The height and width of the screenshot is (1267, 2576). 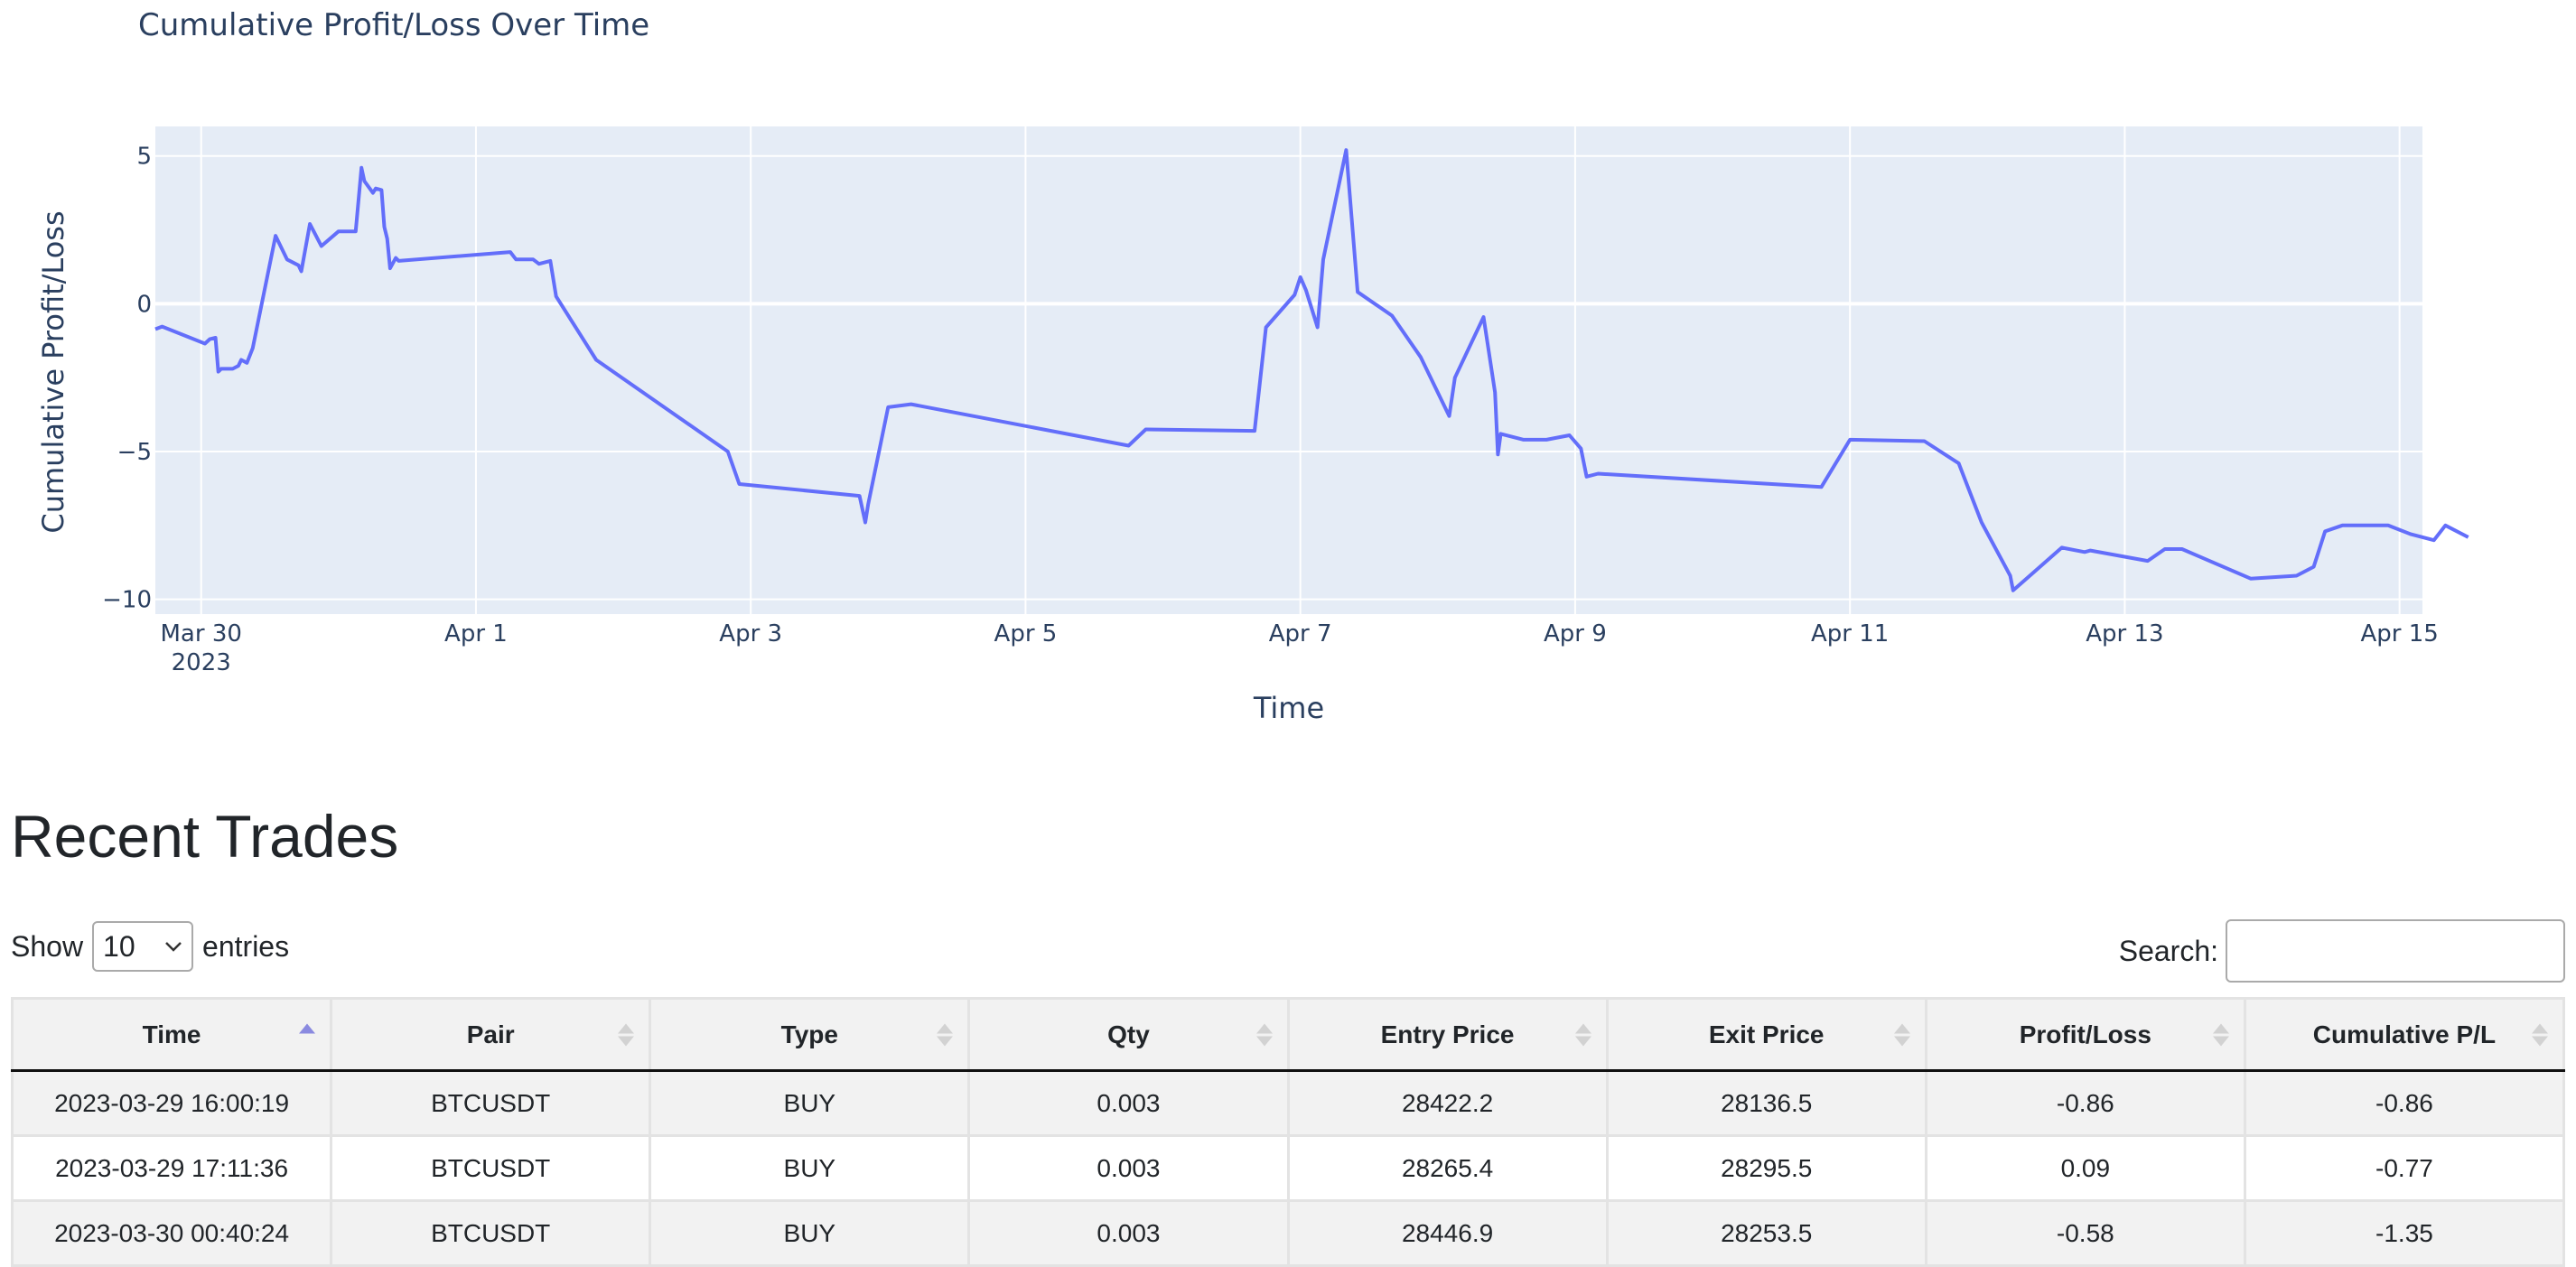 I want to click on x-tick-label: Apr 1, so click(x=476, y=633).